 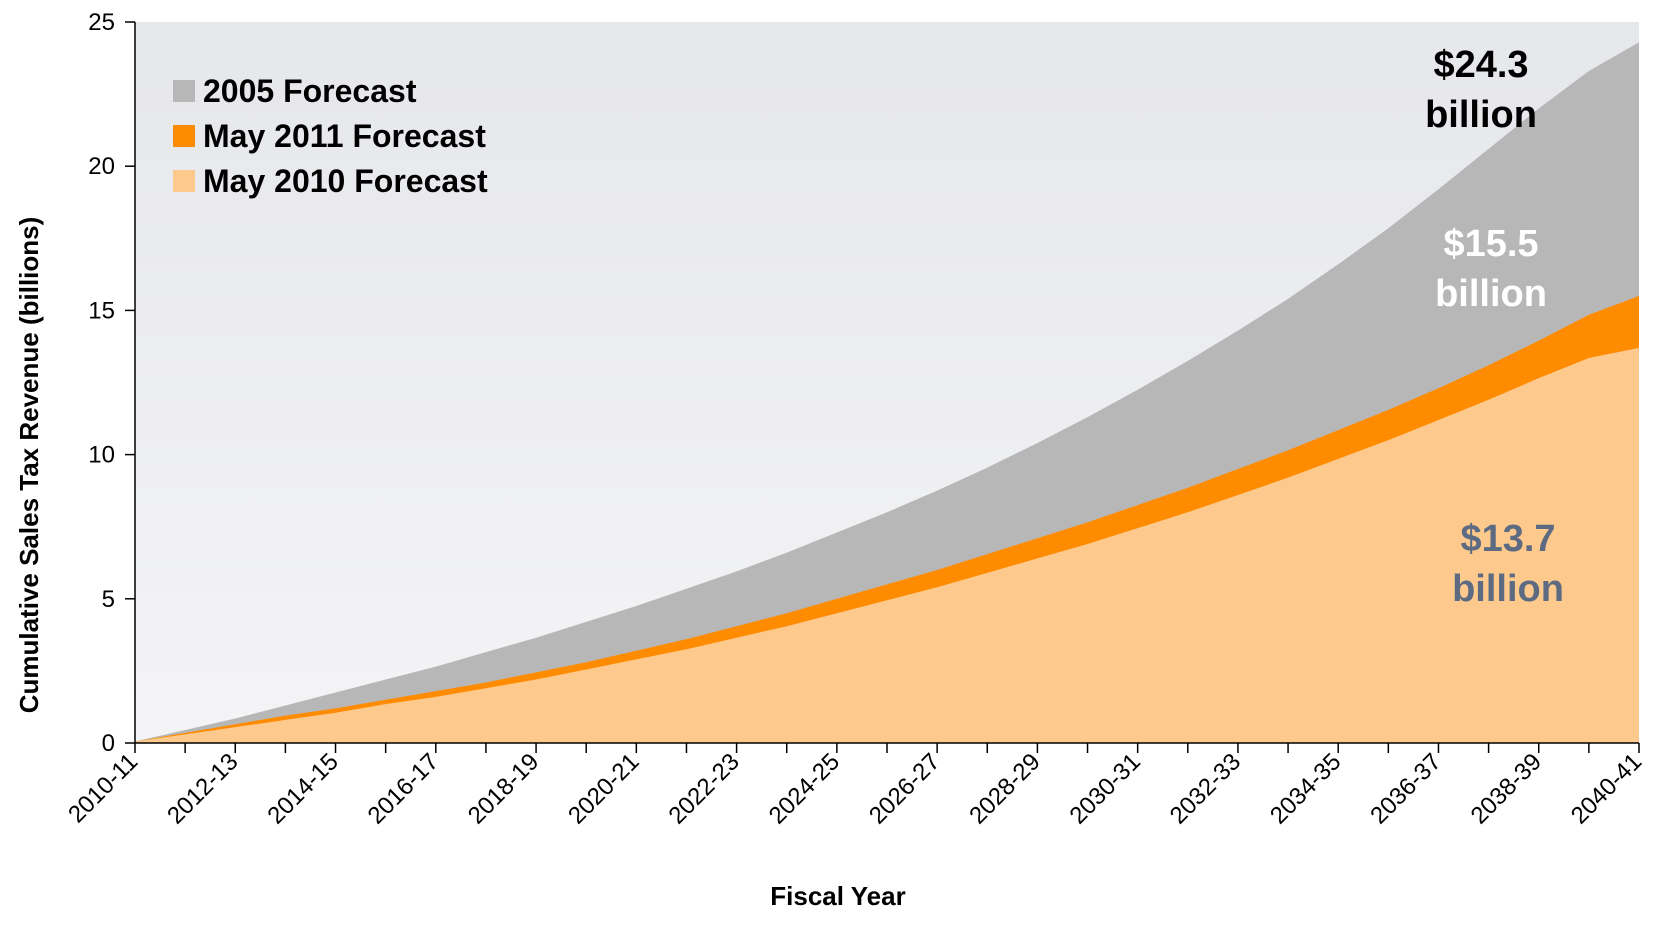 I want to click on x-axis-title: Fiscal Year, so click(x=837, y=896).